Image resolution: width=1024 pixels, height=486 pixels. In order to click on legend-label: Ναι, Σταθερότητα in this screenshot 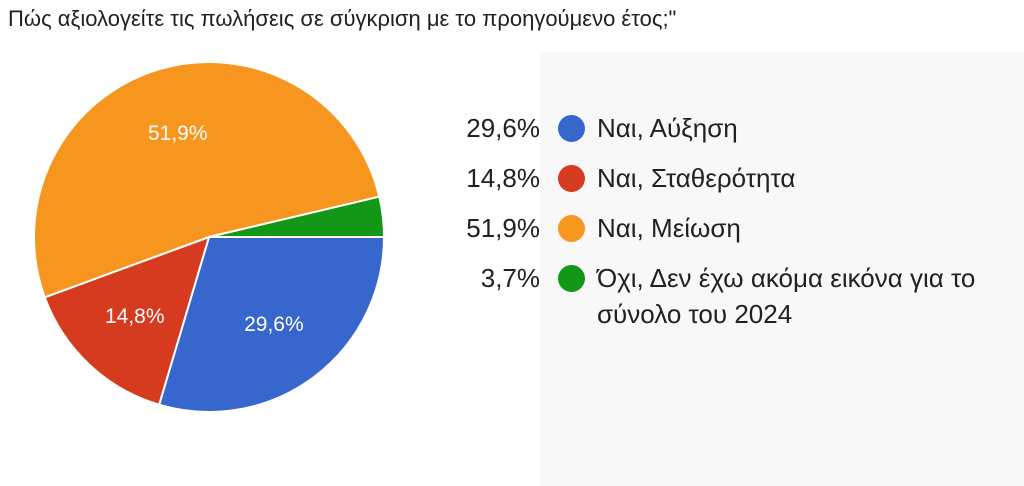, I will do `click(696, 178)`.